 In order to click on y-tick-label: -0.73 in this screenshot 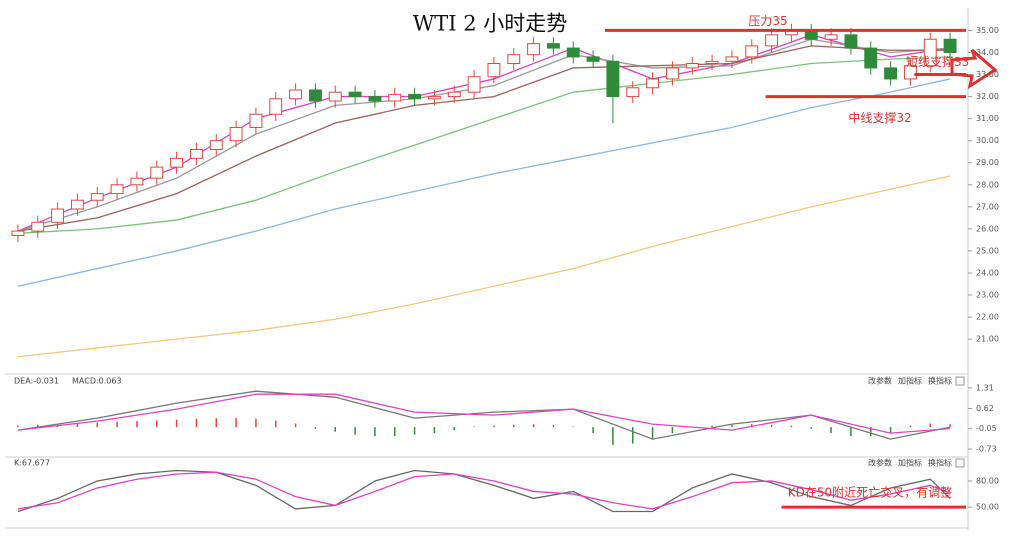, I will do `click(986, 449)`.